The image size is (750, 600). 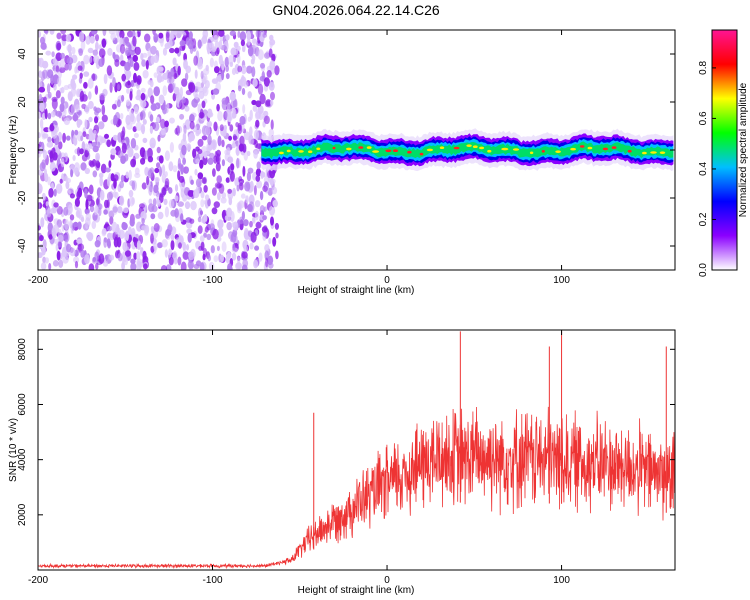 I want to click on spectrogram-x-label: Height of straight line (km), so click(x=356, y=290).